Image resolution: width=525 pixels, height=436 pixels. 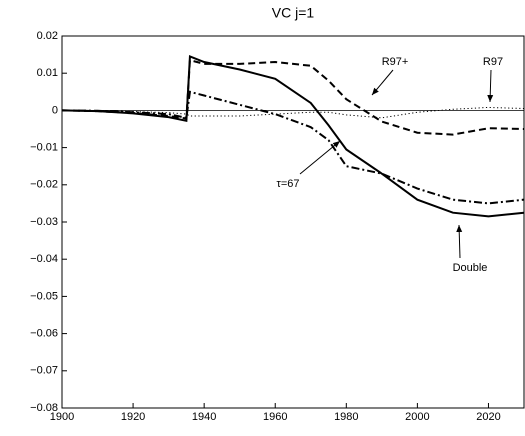 What do you see at coordinates (293, 13) in the screenshot?
I see `chart-title: VC j=1` at bounding box center [293, 13].